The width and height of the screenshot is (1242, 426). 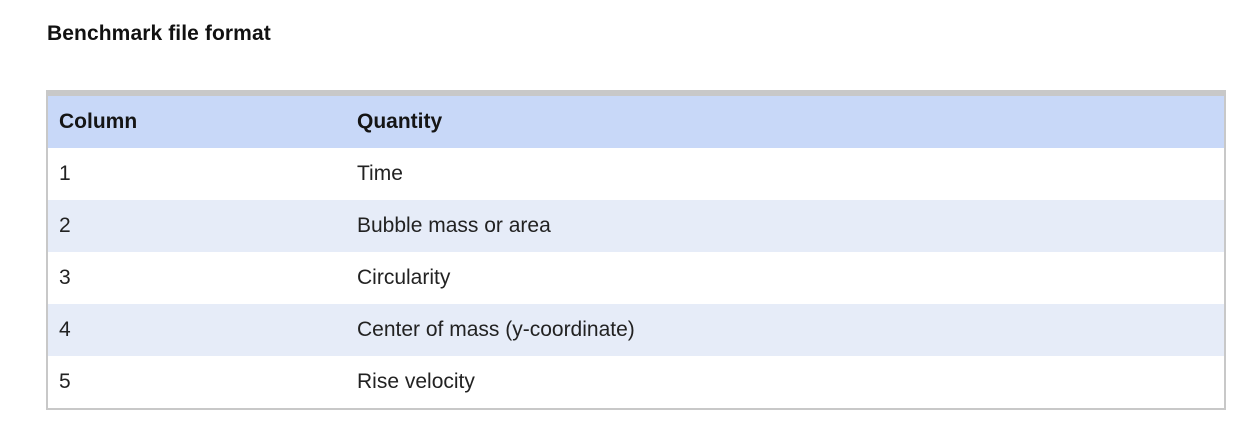 What do you see at coordinates (785, 278) in the screenshot?
I see `cell-quantity: Circularity` at bounding box center [785, 278].